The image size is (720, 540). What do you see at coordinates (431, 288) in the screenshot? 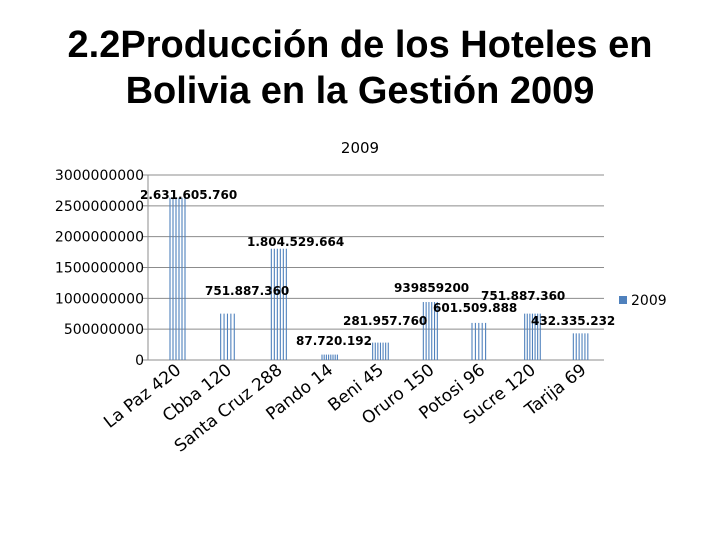
I see `data-label: 939859200` at bounding box center [431, 288].